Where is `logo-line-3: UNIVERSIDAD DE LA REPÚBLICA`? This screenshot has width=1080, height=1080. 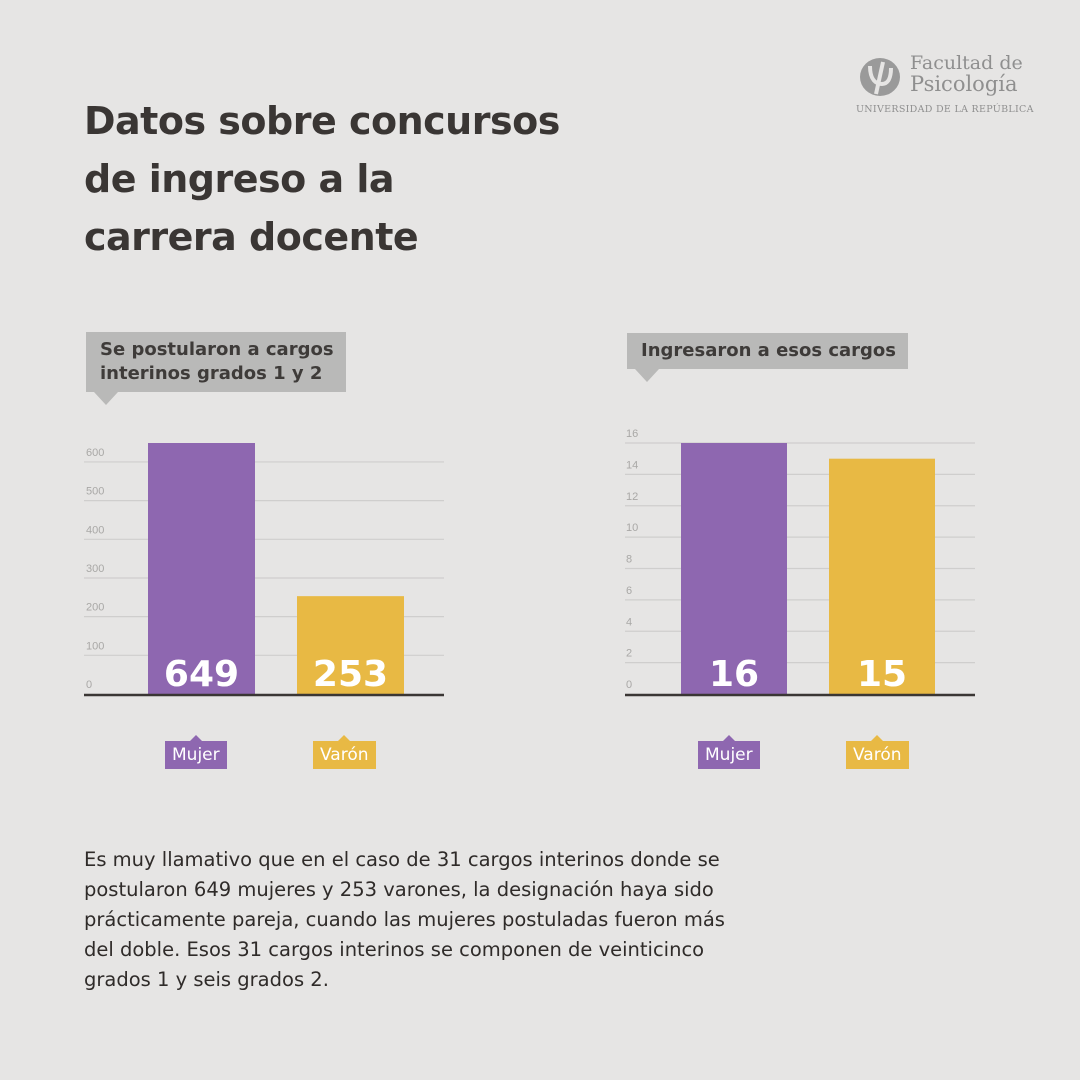
logo-line-3: UNIVERSIDAD DE LA REPÚBLICA is located at coordinates (945, 109).